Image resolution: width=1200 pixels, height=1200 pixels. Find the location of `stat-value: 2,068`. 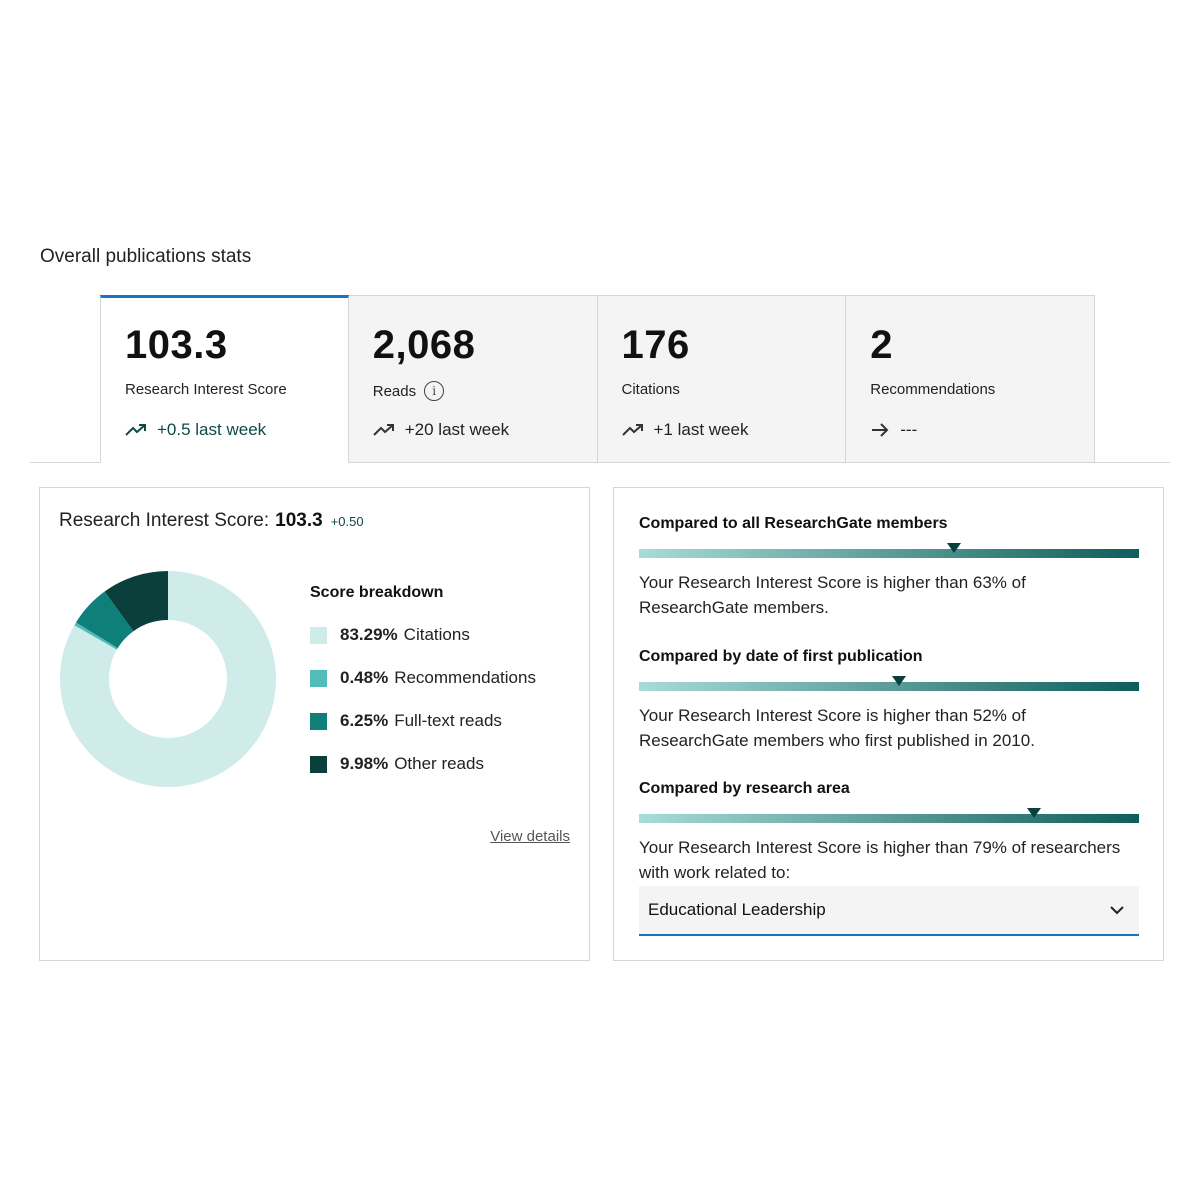

stat-value: 2,068 is located at coordinates (424, 345).